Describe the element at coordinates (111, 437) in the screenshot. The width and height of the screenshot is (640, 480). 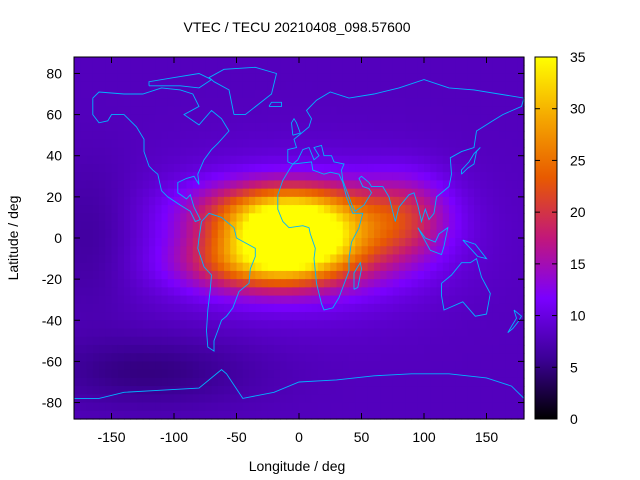
I see `x-tick-label: -150` at that location.